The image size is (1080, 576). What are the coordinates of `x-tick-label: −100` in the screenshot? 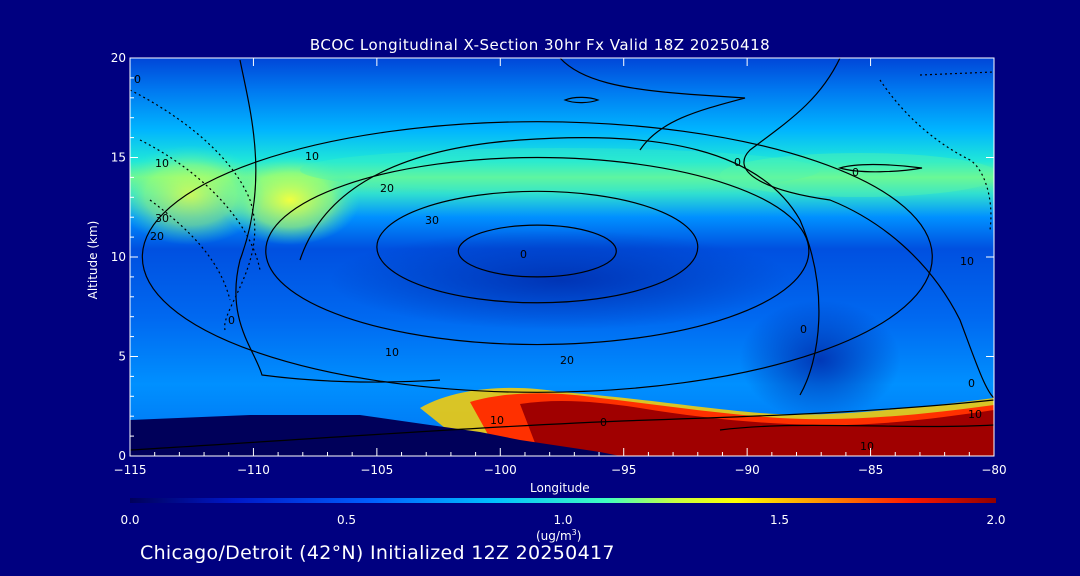 It's located at (500, 470).